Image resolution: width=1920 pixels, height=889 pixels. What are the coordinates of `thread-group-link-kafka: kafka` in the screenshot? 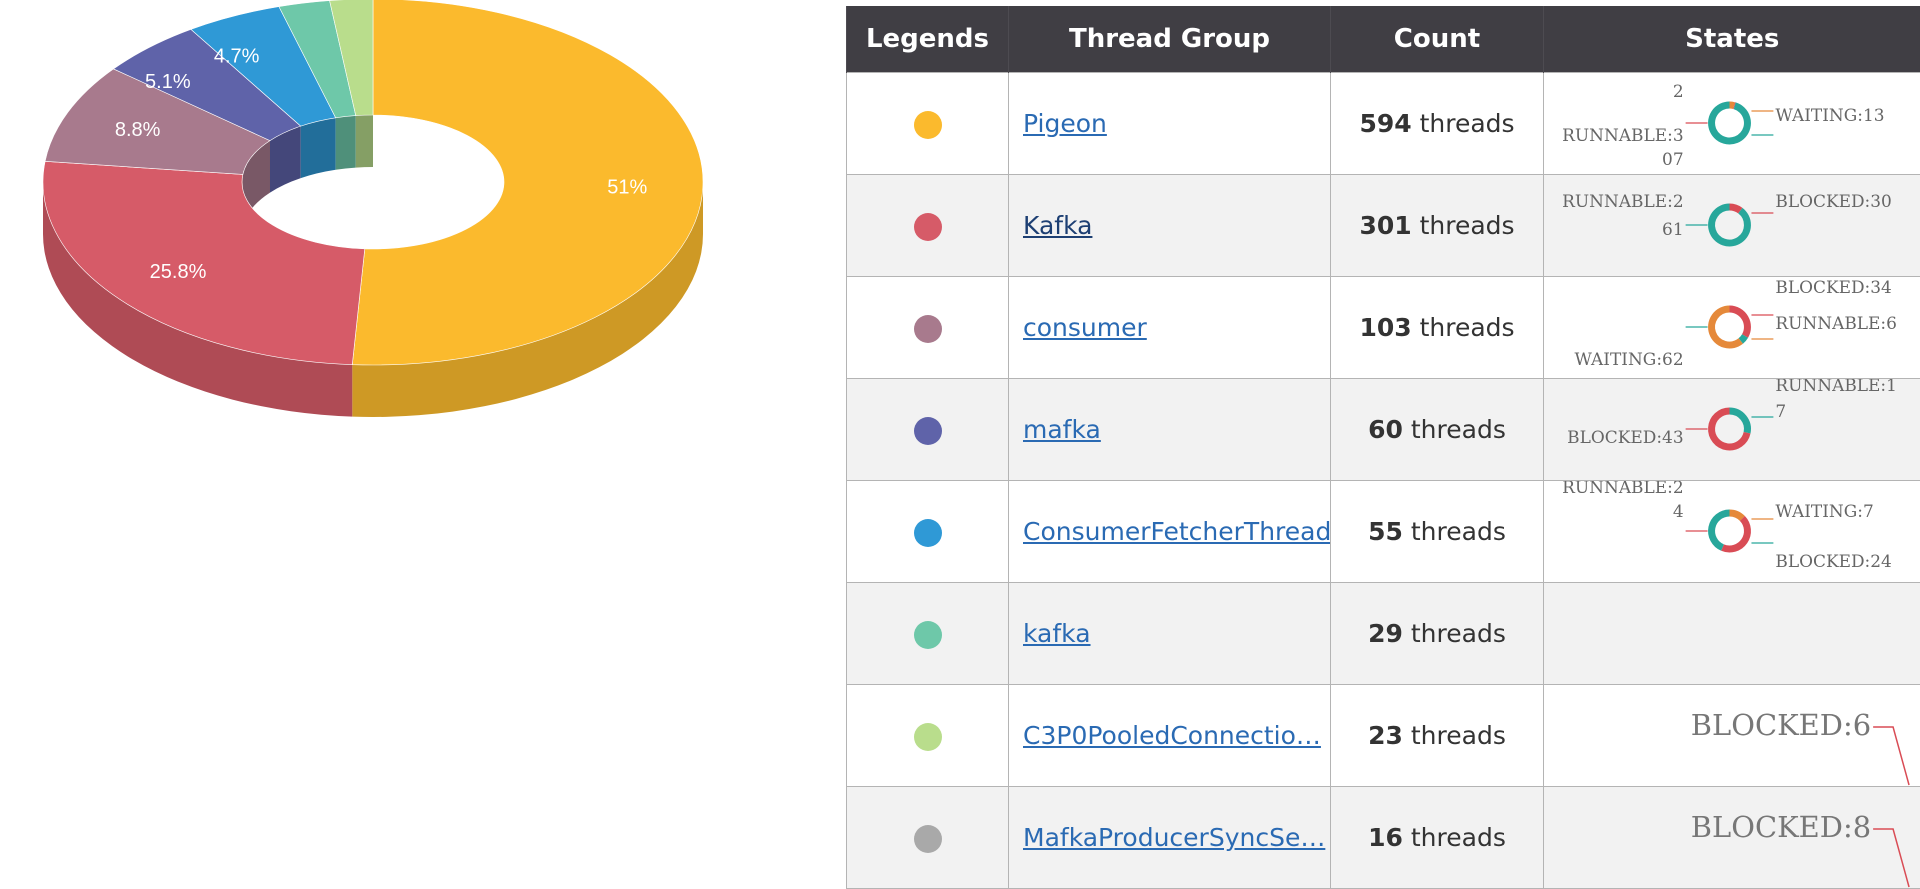 It's located at (1057, 633).